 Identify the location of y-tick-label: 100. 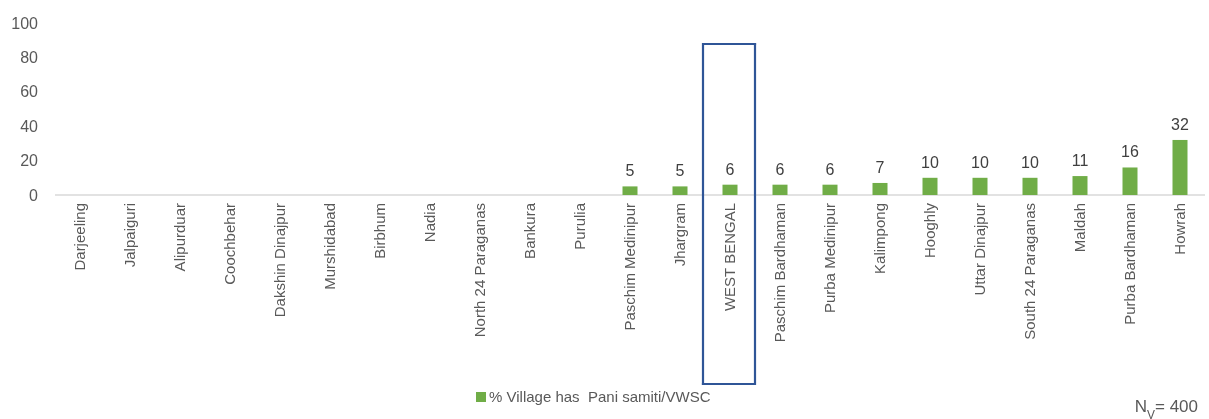
(25, 23).